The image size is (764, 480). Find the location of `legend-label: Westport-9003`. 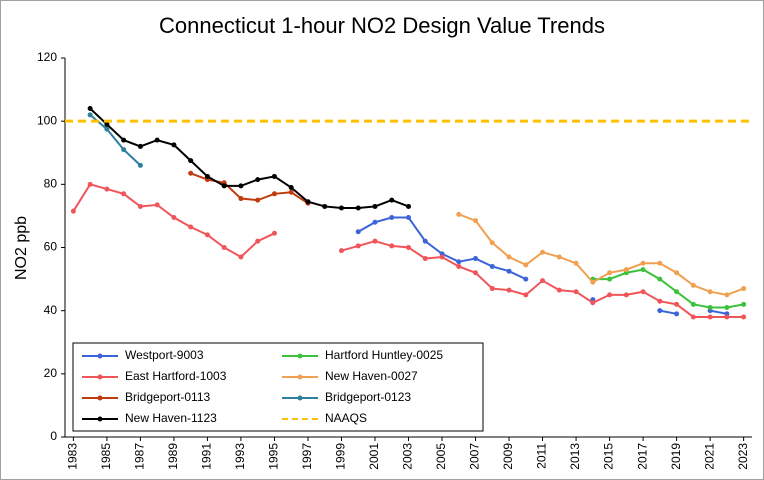

legend-label: Westport-9003 is located at coordinates (164, 355).